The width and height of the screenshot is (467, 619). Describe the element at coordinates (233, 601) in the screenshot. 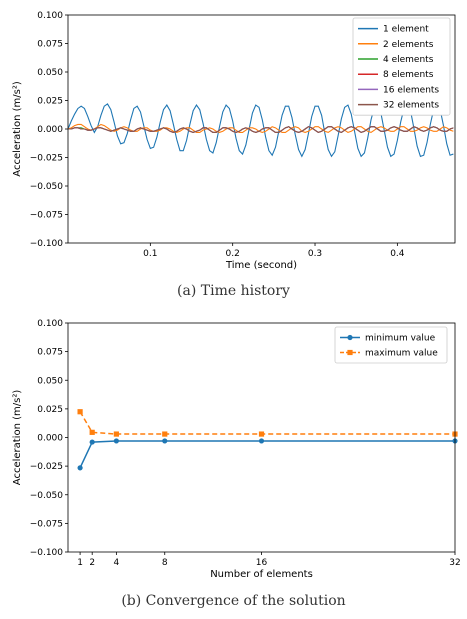

I see `caption-convergence: (b) Convergence of the solution` at that location.